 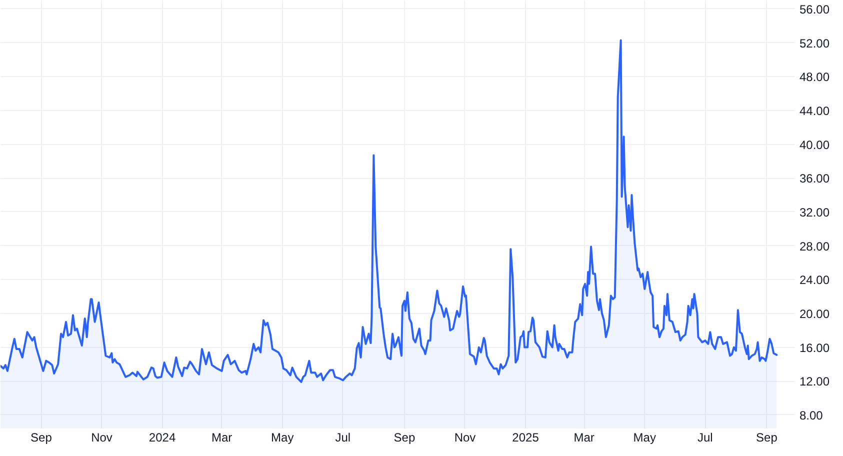 I want to click on y-tick-label: 56.00, so click(x=815, y=9).